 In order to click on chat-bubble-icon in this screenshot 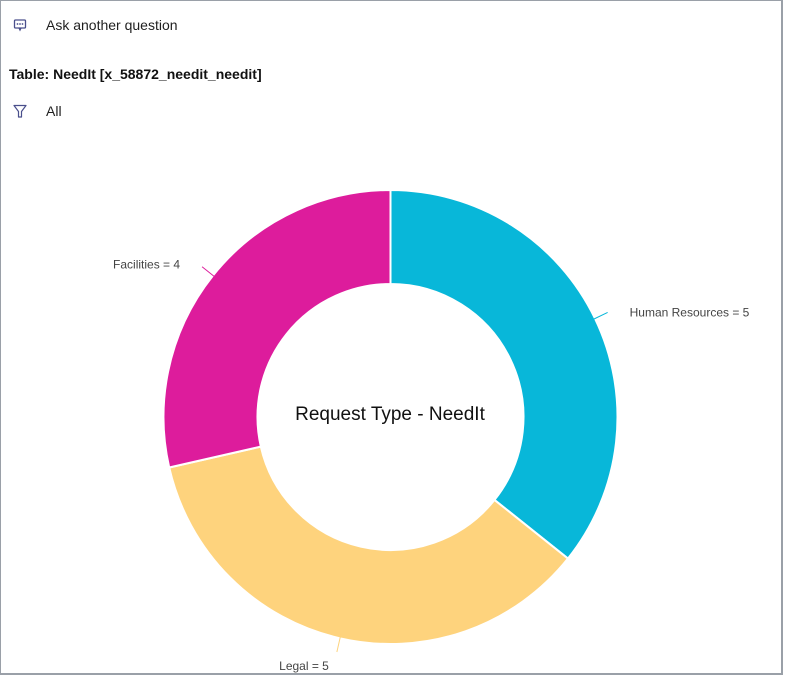, I will do `click(20, 25)`.